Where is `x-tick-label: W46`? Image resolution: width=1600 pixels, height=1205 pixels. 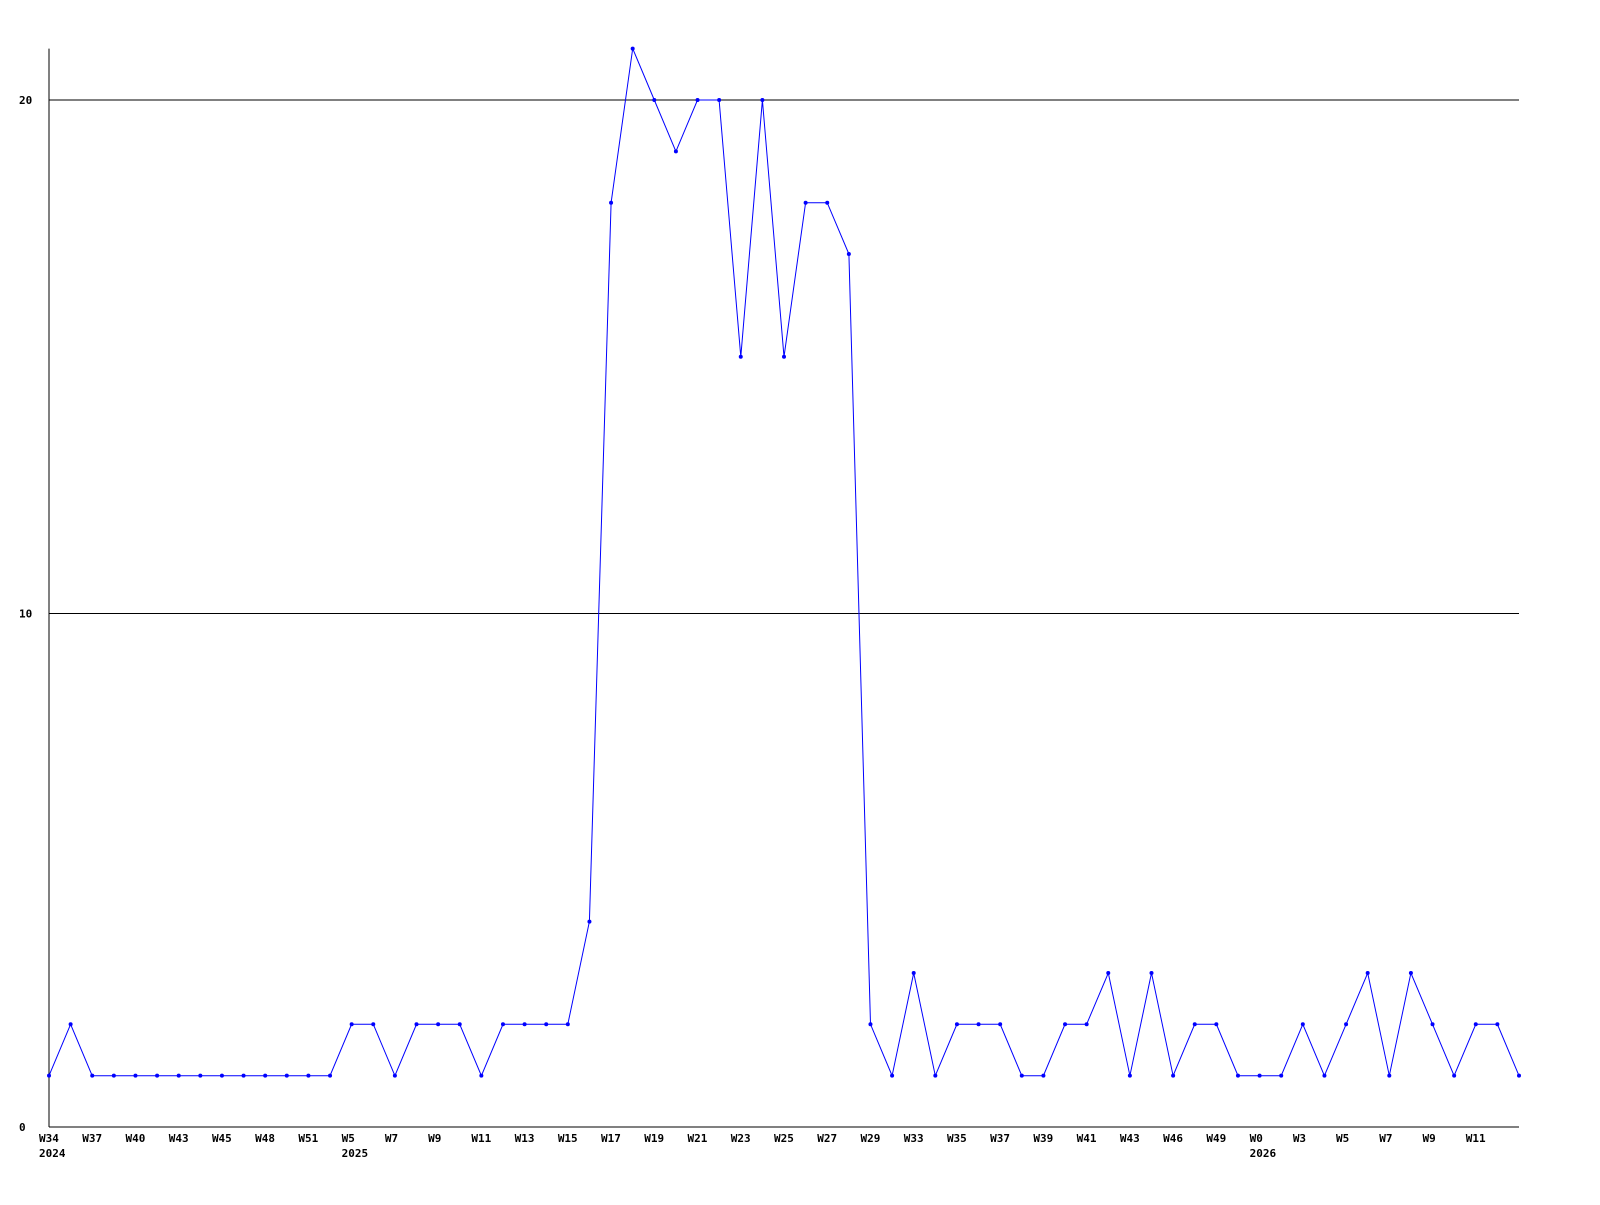 x-tick-label: W46 is located at coordinates (1173, 1138).